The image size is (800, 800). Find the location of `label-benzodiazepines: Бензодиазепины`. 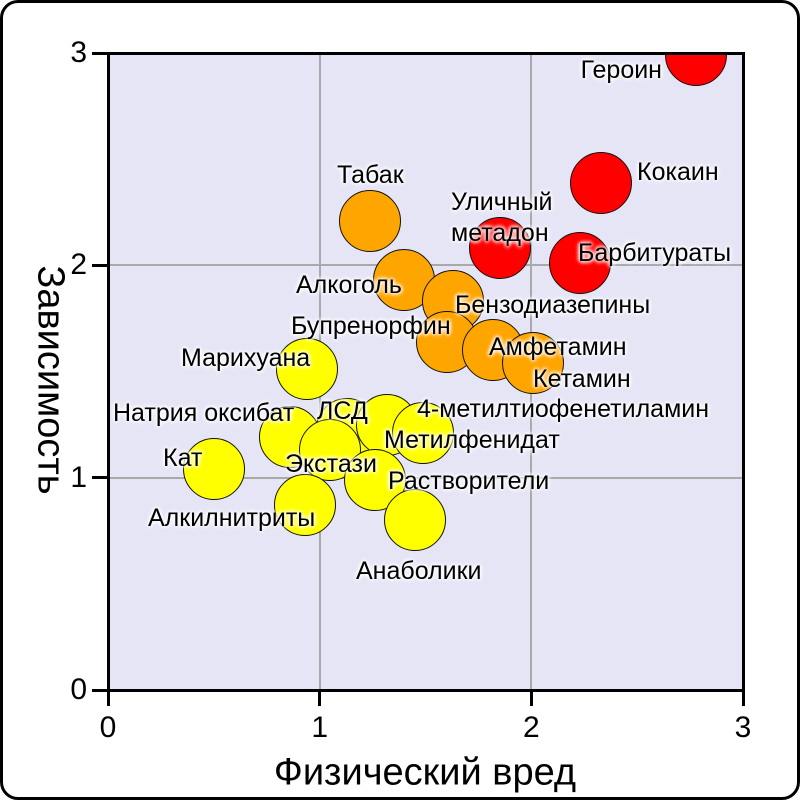

label-benzodiazepines: Бензодиазепины is located at coordinates (552, 305).